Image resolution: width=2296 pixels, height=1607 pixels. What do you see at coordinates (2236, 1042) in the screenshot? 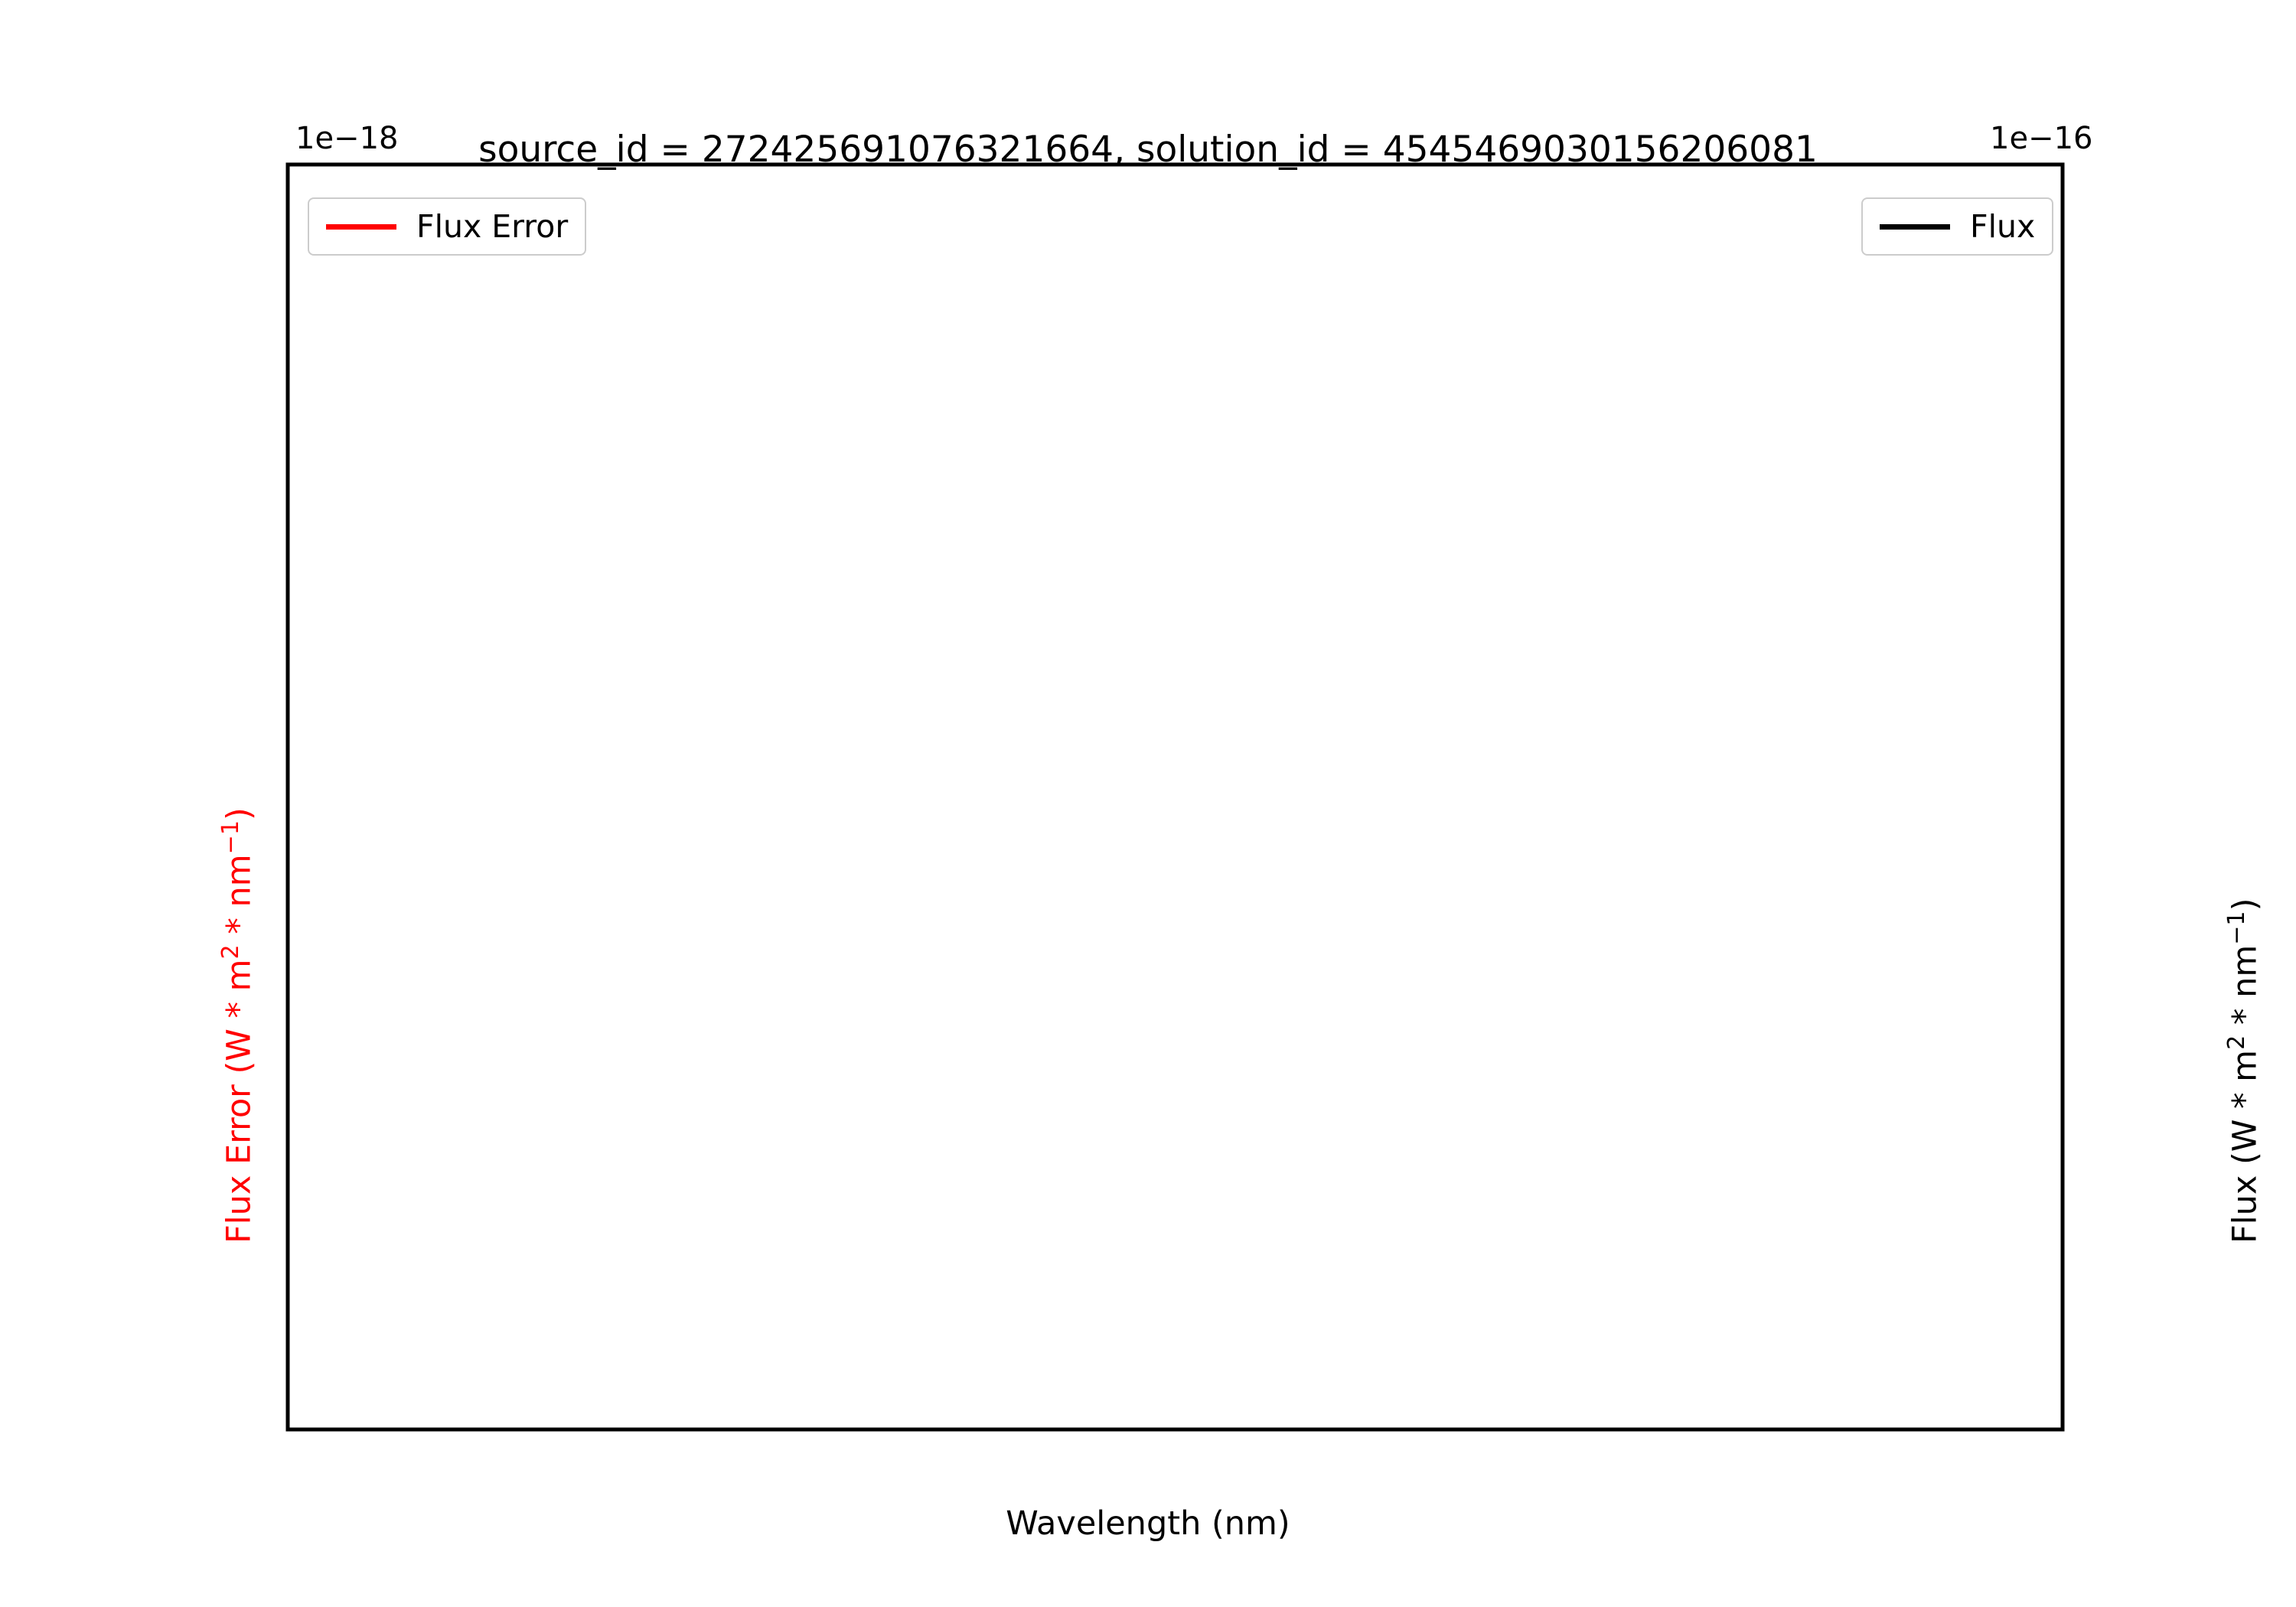
I see `right-y-axis-label-exp: 2` at bounding box center [2236, 1042].